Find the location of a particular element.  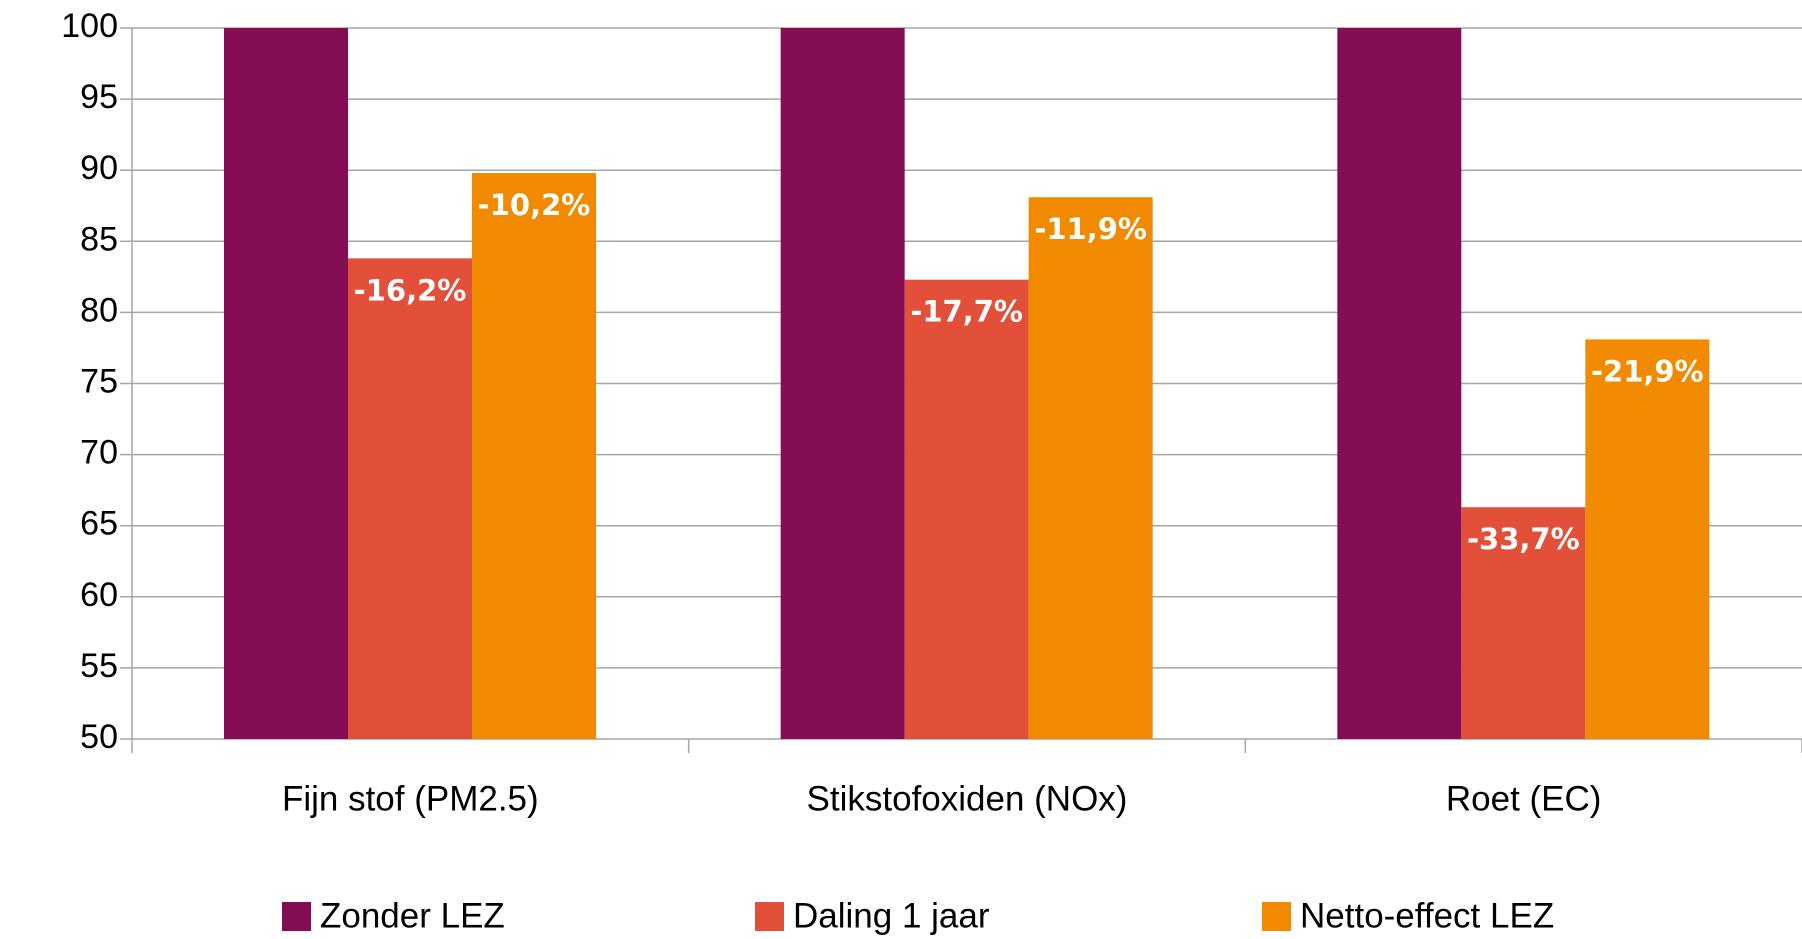

bar-annotation: -16,2% is located at coordinates (410, 290).